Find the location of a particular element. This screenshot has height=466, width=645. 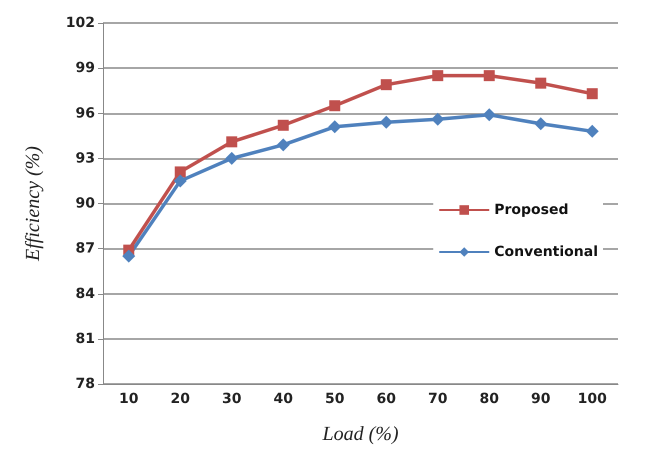

y-tick-label: 90 is located at coordinates (86, 204).